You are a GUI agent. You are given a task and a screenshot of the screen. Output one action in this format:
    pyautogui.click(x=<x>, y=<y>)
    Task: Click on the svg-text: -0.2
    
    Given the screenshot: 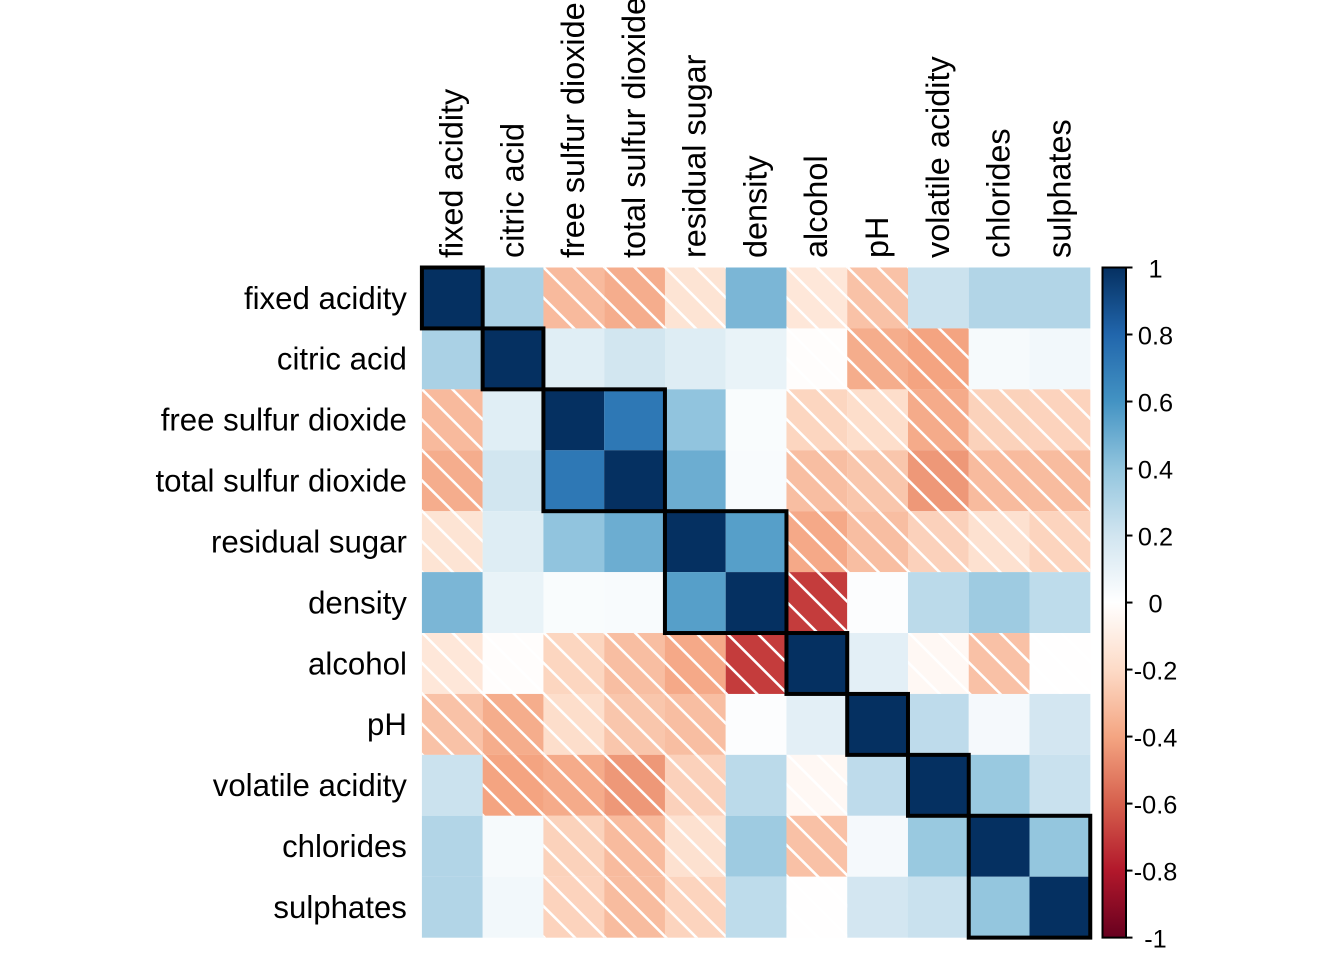 What is the action you would take?
    pyautogui.click(x=1156, y=672)
    